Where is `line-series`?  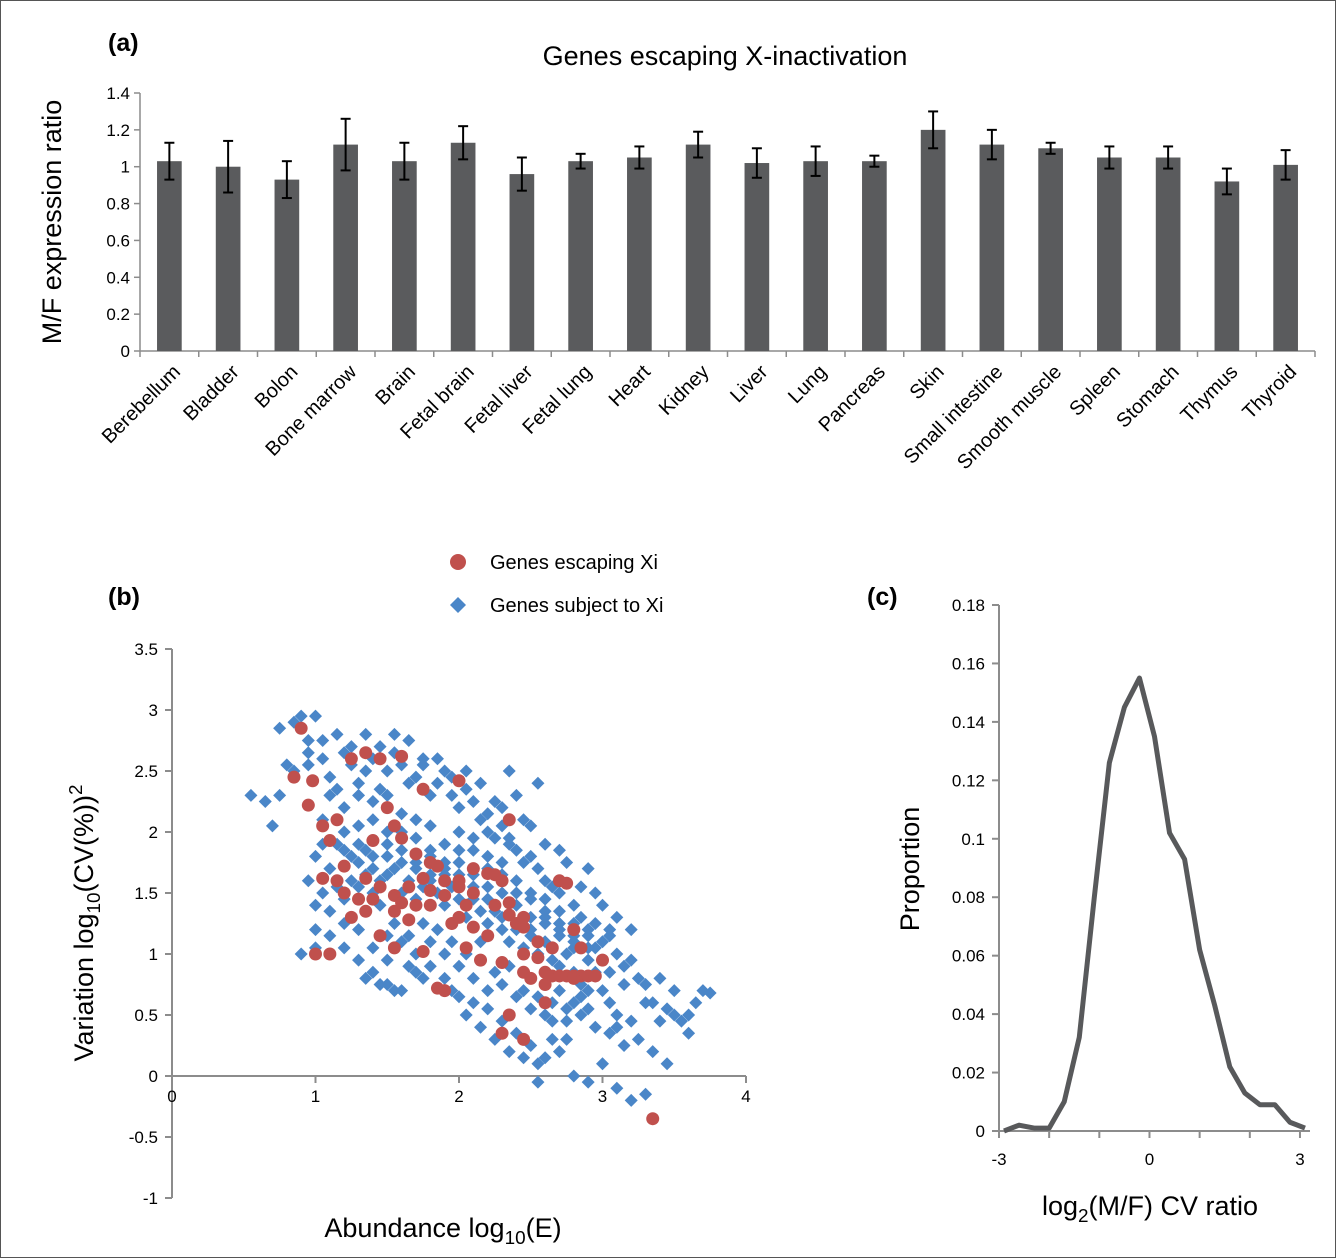
line-series is located at coordinates (1154, 904).